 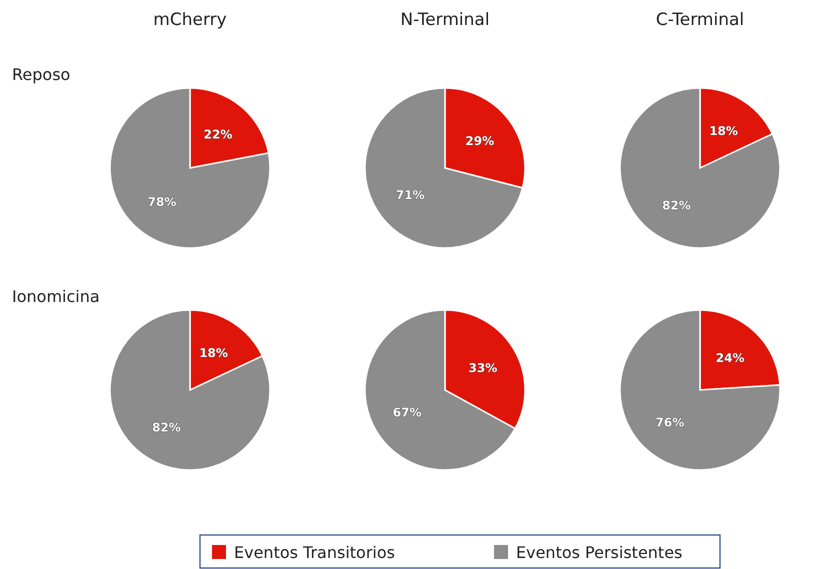 What do you see at coordinates (479, 141) in the screenshot?
I see `data-label: 29%` at bounding box center [479, 141].